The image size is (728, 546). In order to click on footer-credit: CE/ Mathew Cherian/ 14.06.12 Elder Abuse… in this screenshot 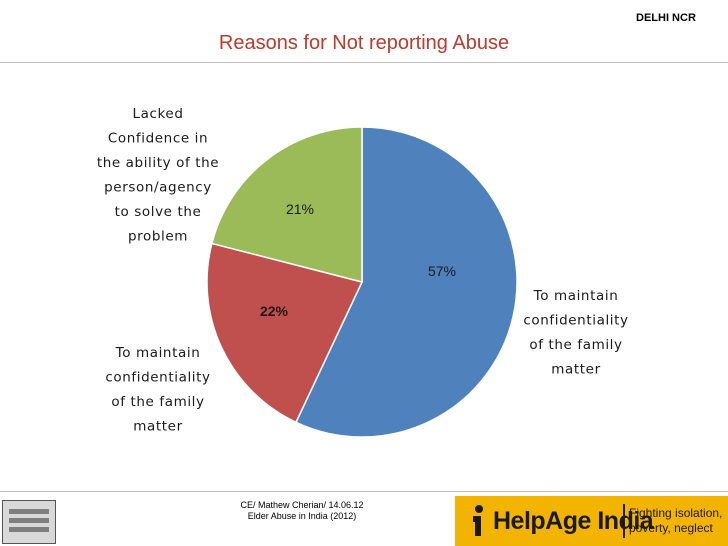, I will do `click(302, 511)`.